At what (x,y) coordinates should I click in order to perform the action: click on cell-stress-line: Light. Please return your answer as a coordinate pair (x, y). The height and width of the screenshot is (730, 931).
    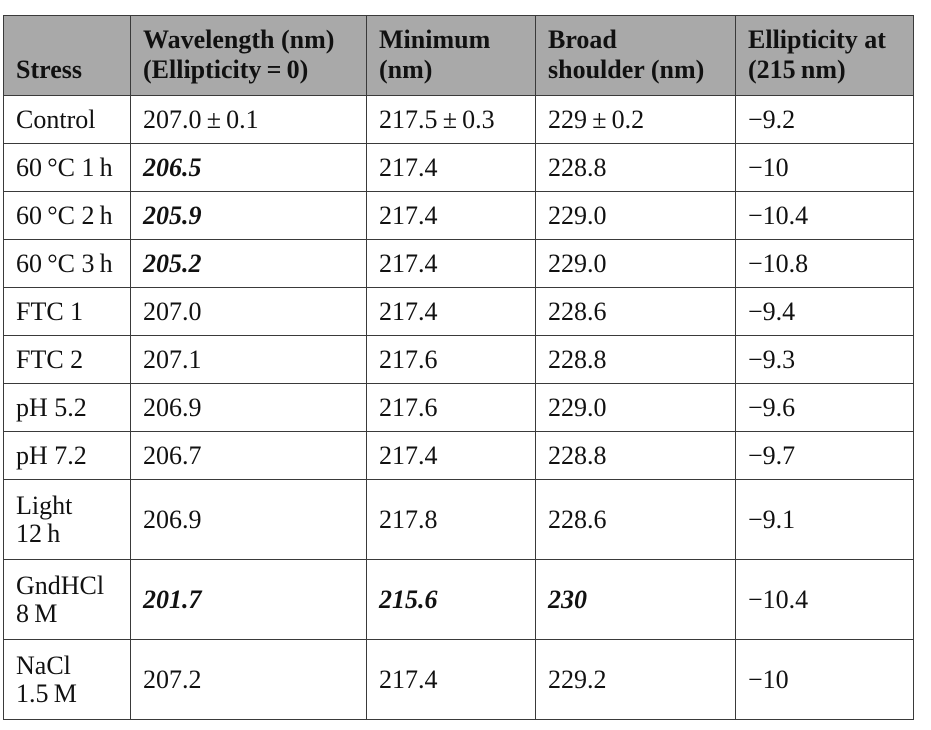
    Looking at the image, I should click on (44, 505).